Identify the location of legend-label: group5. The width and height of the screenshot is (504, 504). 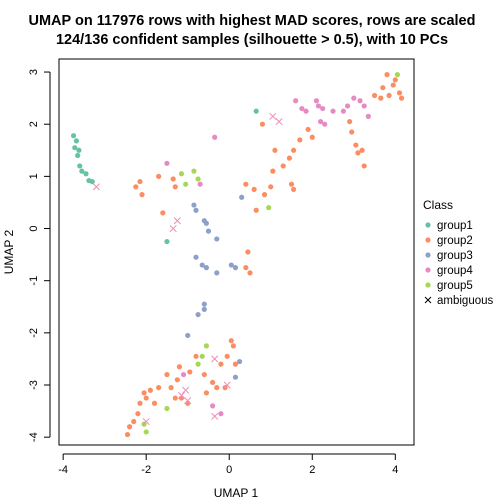
(455, 286).